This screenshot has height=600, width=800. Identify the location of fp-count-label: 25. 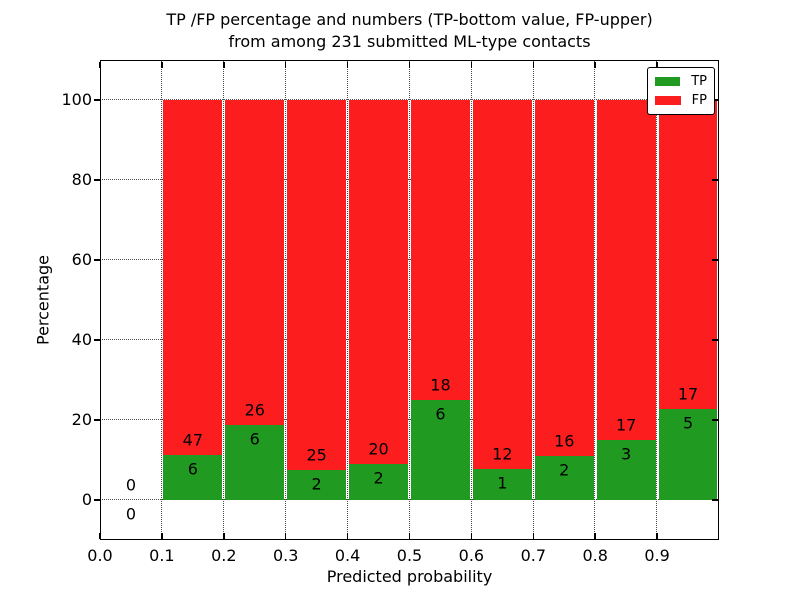
(316, 455).